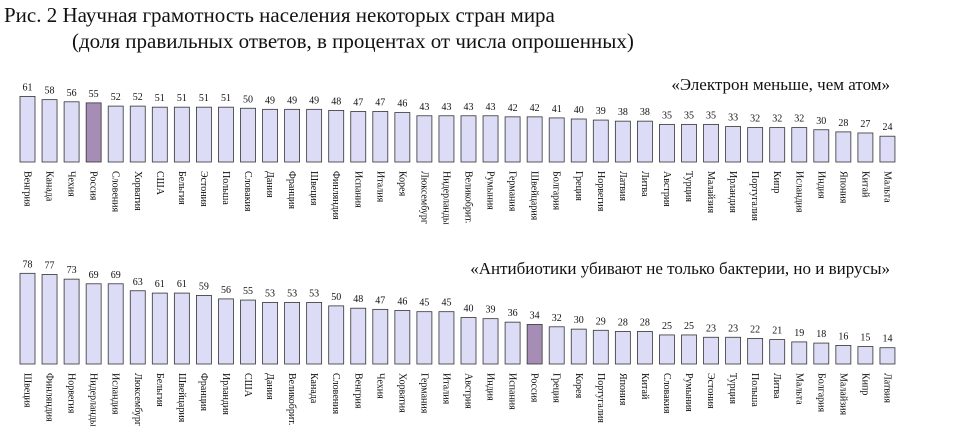  I want to click on x-tick-label: Австрия, so click(666, 189).